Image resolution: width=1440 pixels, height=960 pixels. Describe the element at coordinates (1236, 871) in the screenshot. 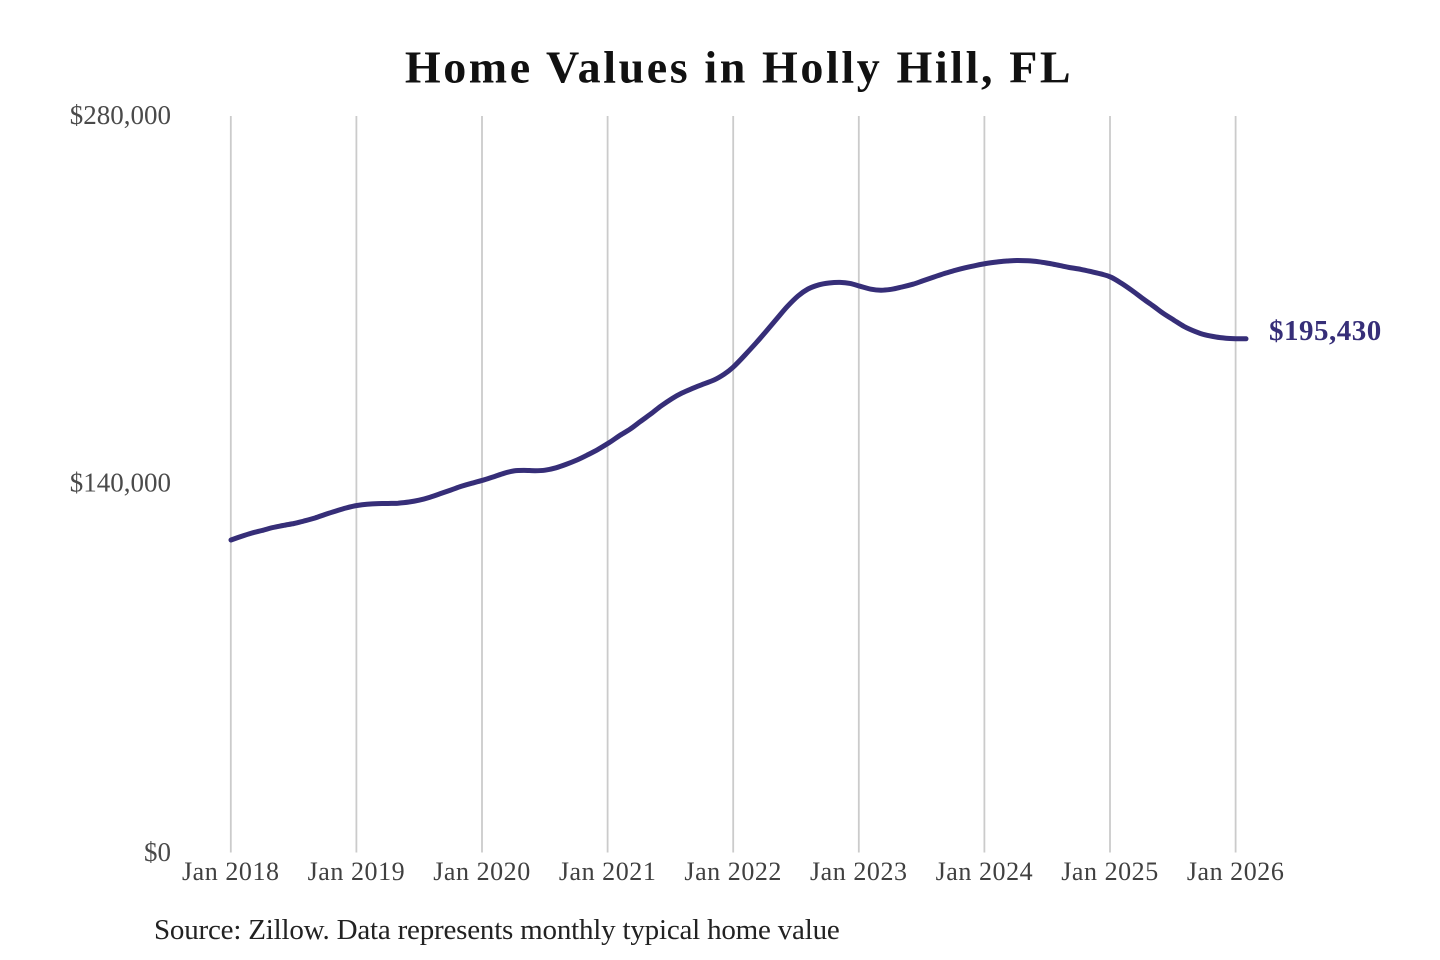

I see `svg-text: Jan 2026` at that location.